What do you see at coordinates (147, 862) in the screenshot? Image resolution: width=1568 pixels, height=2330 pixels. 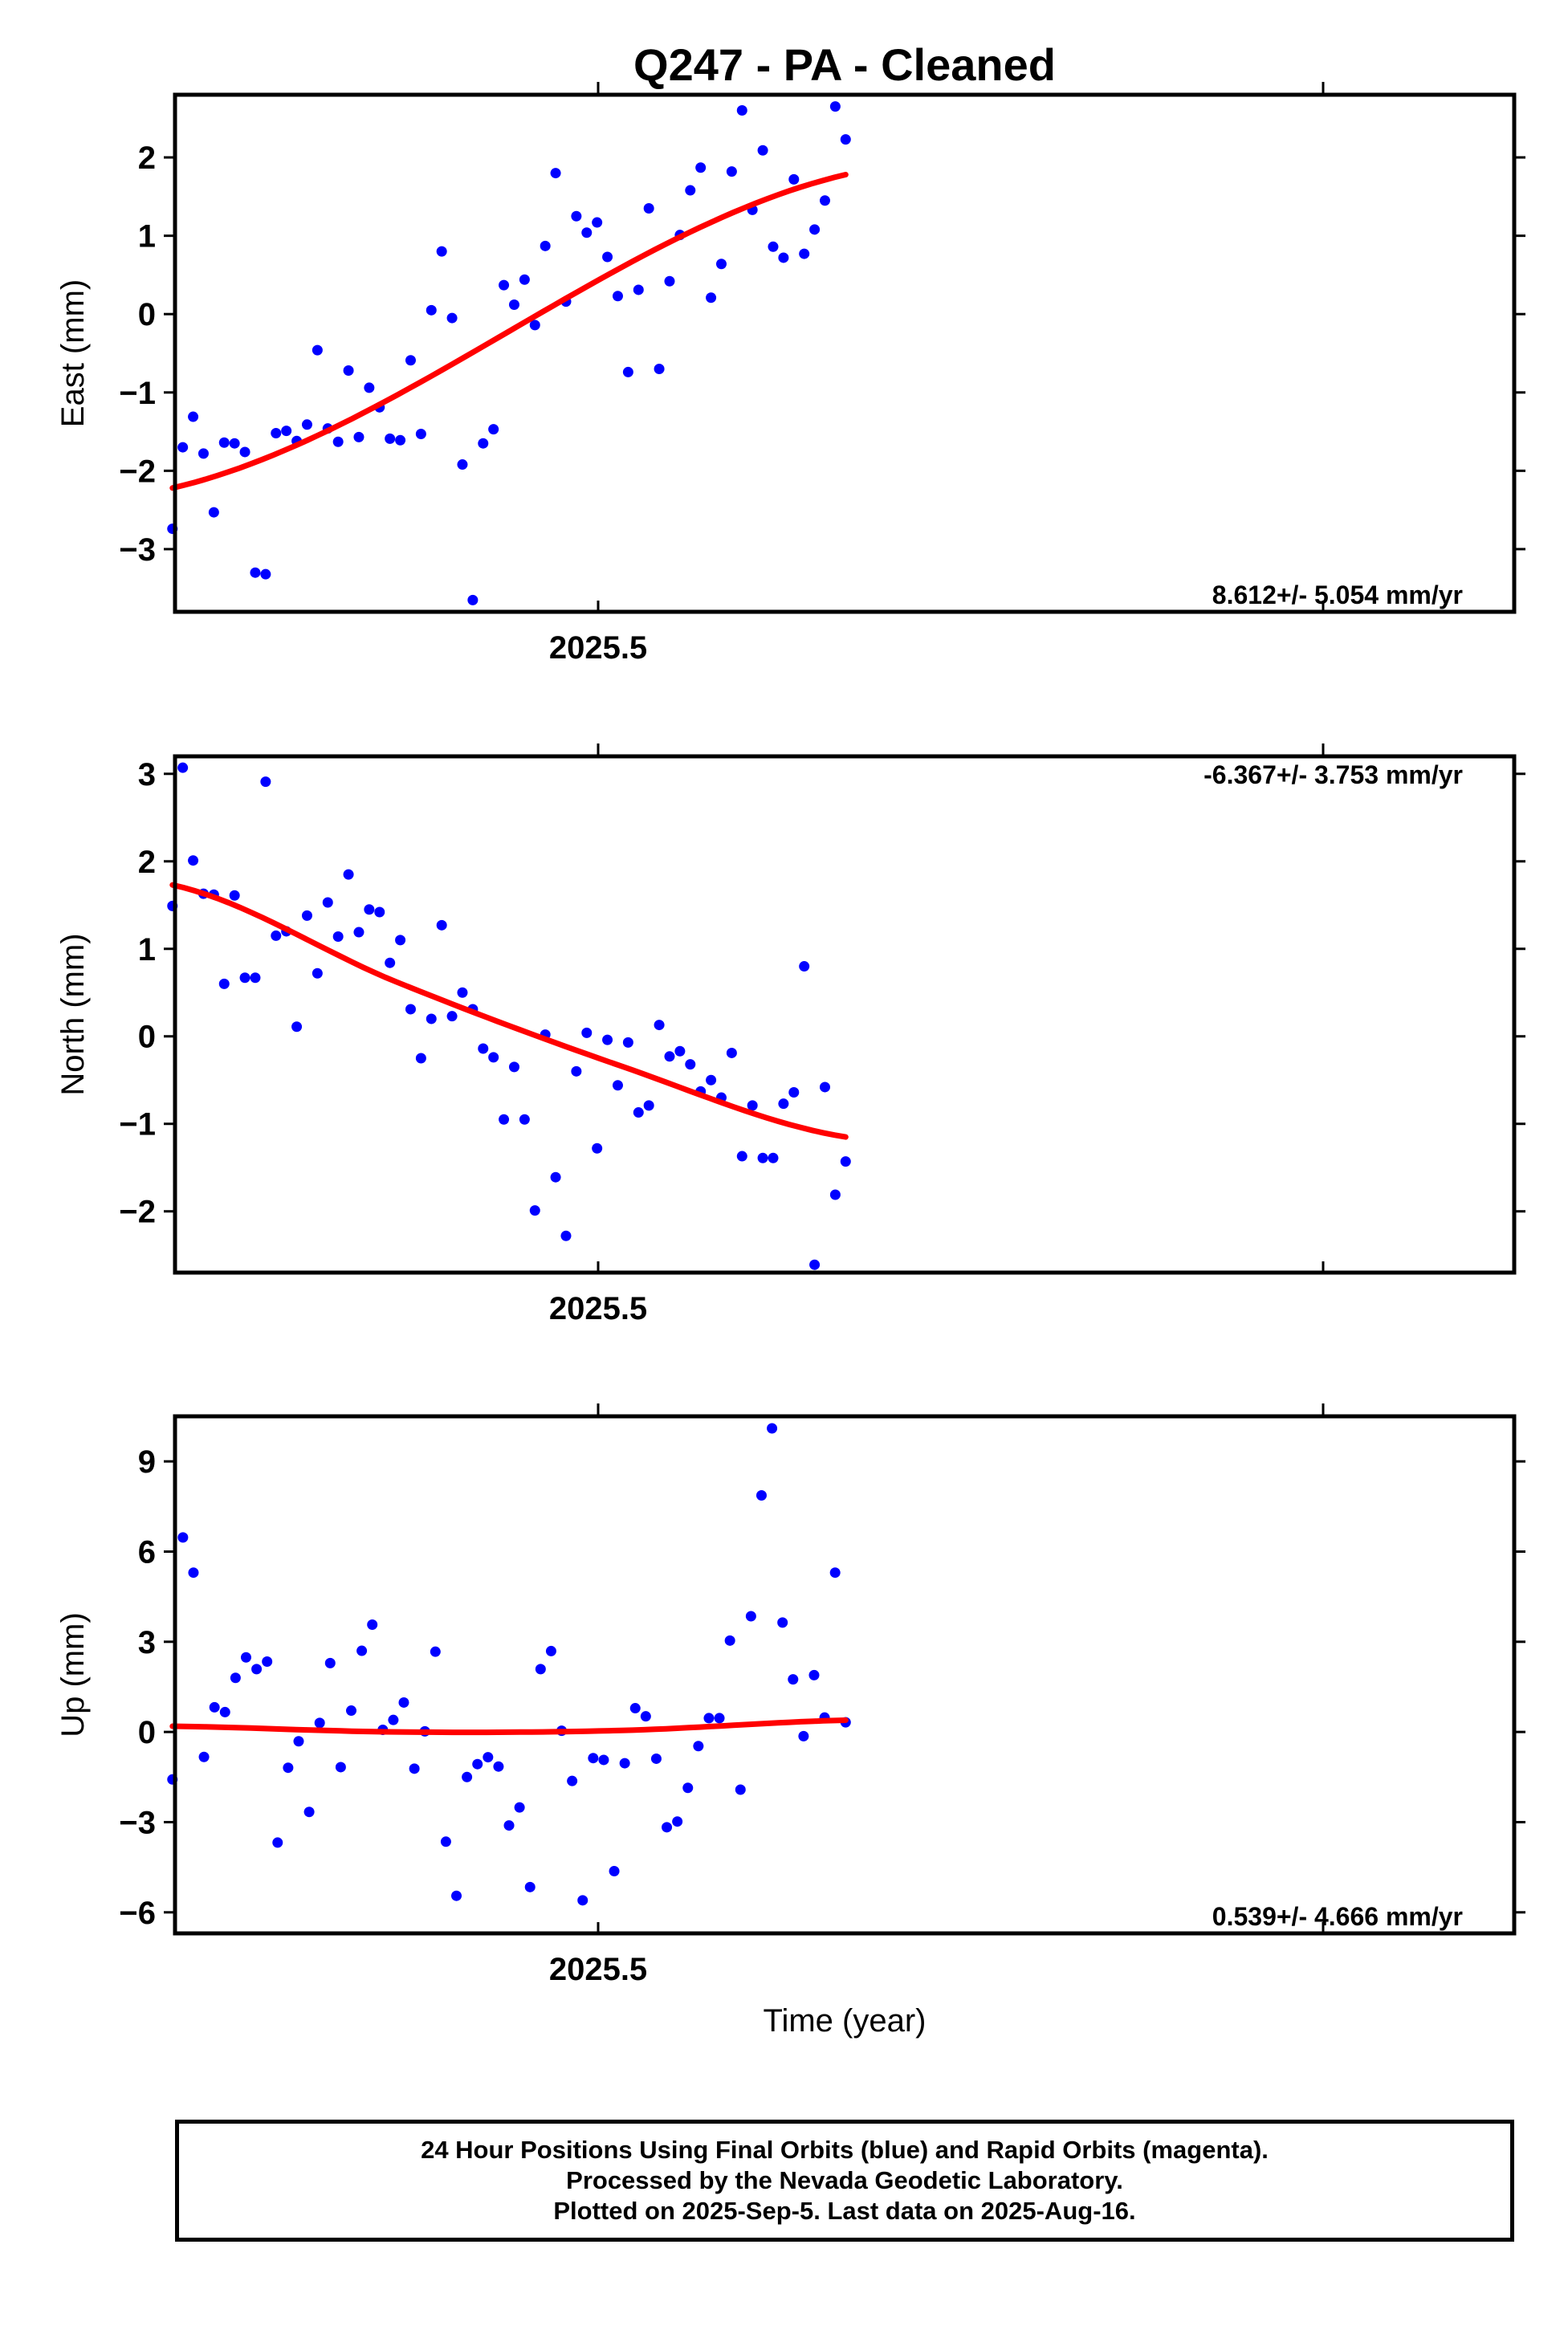 I see `north-y-tick-label: 2` at bounding box center [147, 862].